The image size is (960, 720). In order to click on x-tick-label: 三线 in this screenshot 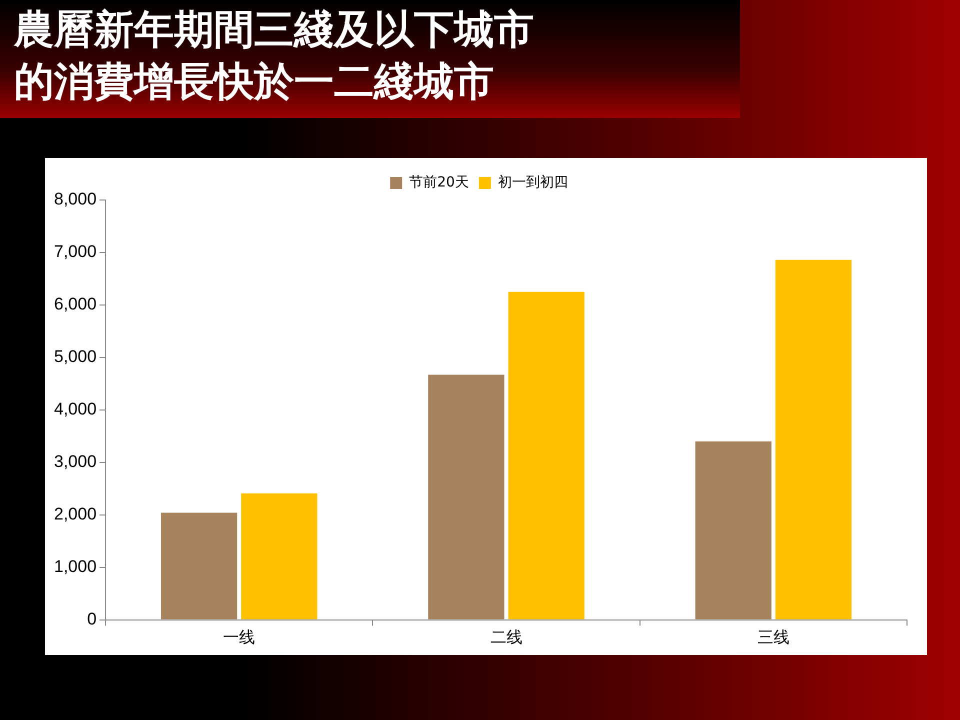, I will do `click(773, 637)`.